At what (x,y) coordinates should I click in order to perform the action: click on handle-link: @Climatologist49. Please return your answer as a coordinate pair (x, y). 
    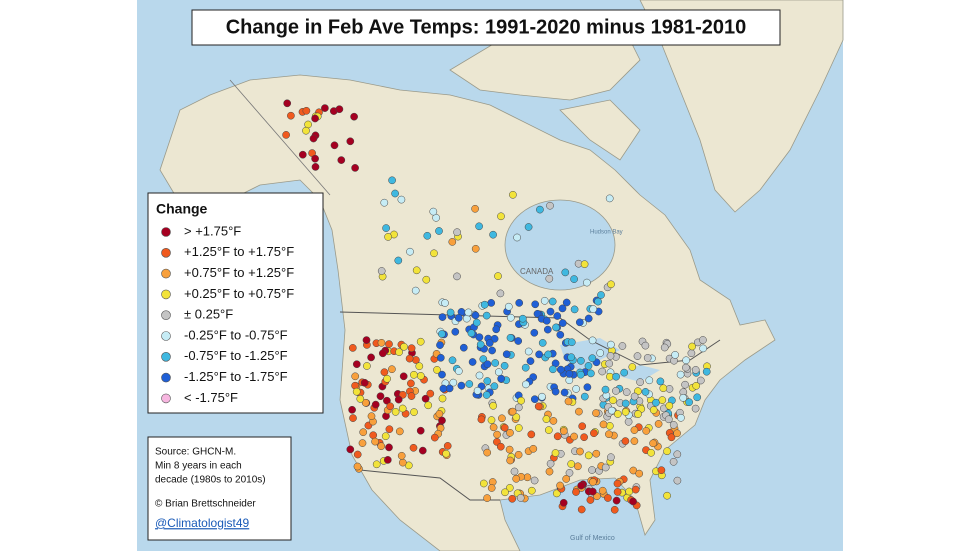
    Looking at the image, I should click on (202, 523).